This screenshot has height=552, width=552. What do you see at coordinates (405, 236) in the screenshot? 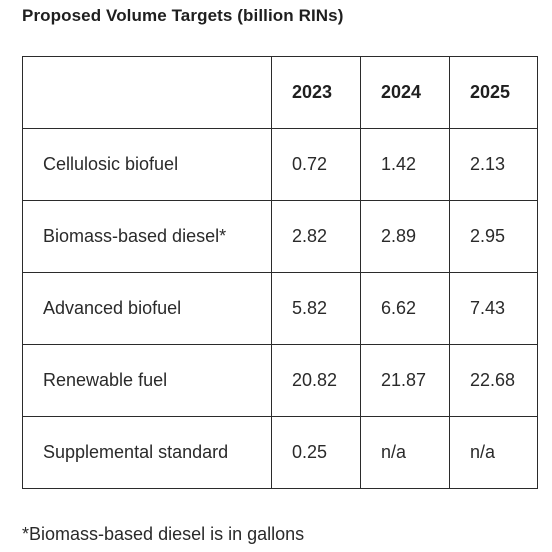
I see `table-cell: 2.89` at bounding box center [405, 236].